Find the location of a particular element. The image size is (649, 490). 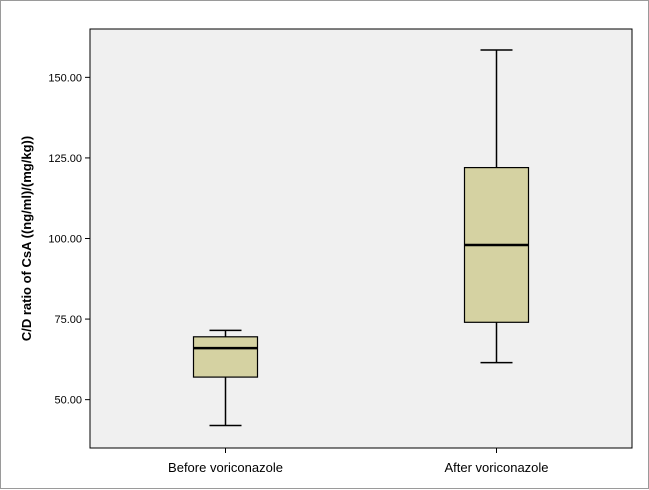

y-tick-label: 150.00 is located at coordinates (65, 78).